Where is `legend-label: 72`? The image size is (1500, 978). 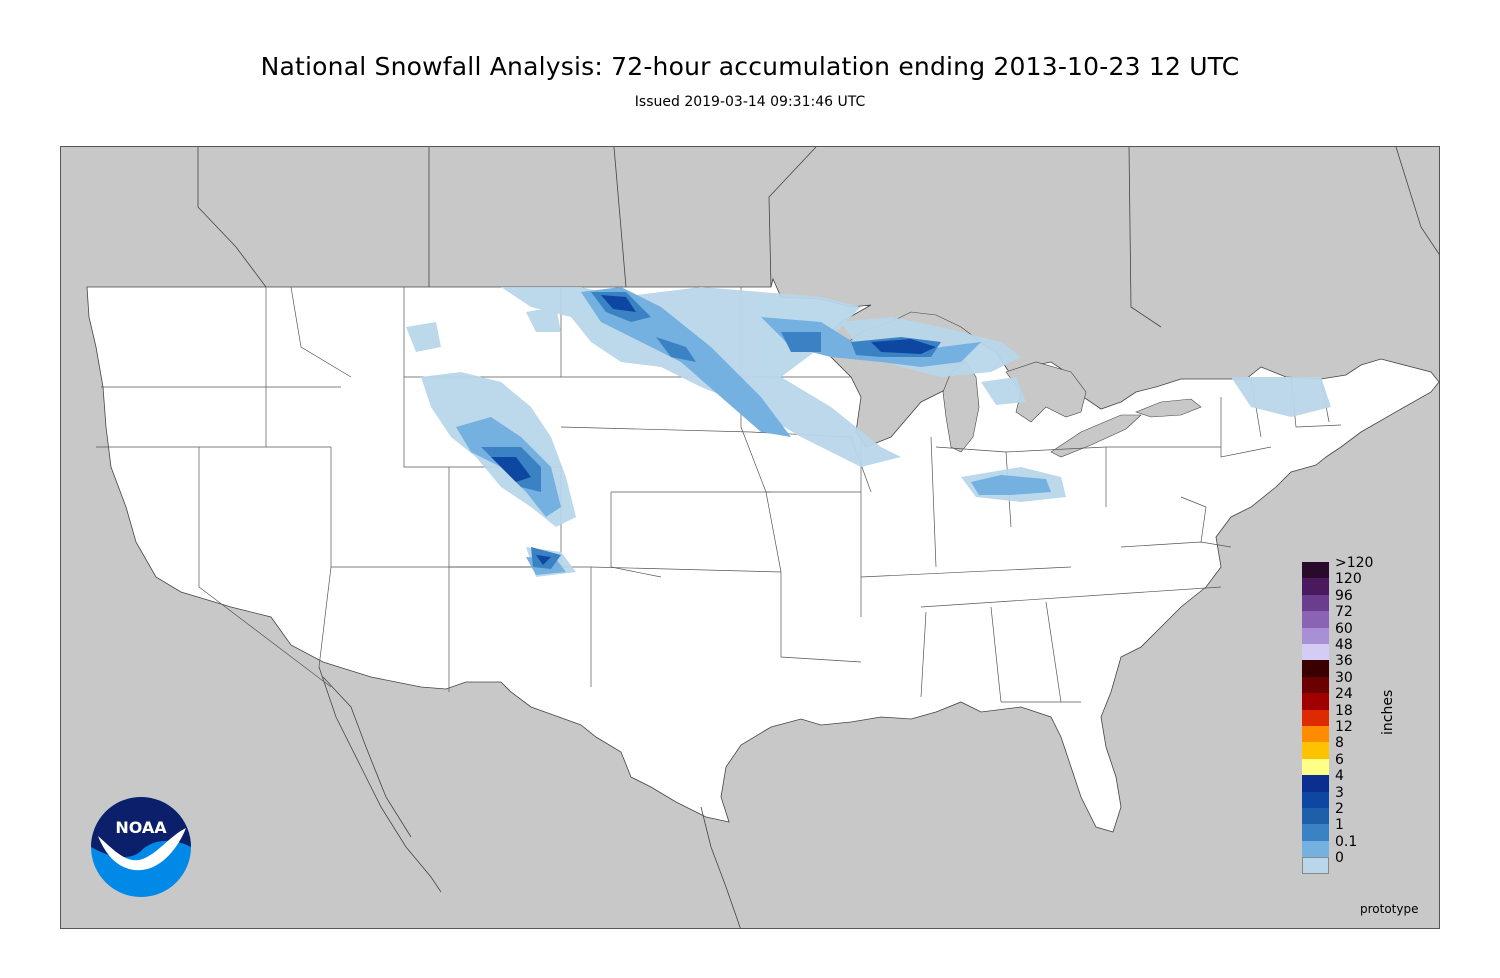
legend-label: 72 is located at coordinates (1344, 612).